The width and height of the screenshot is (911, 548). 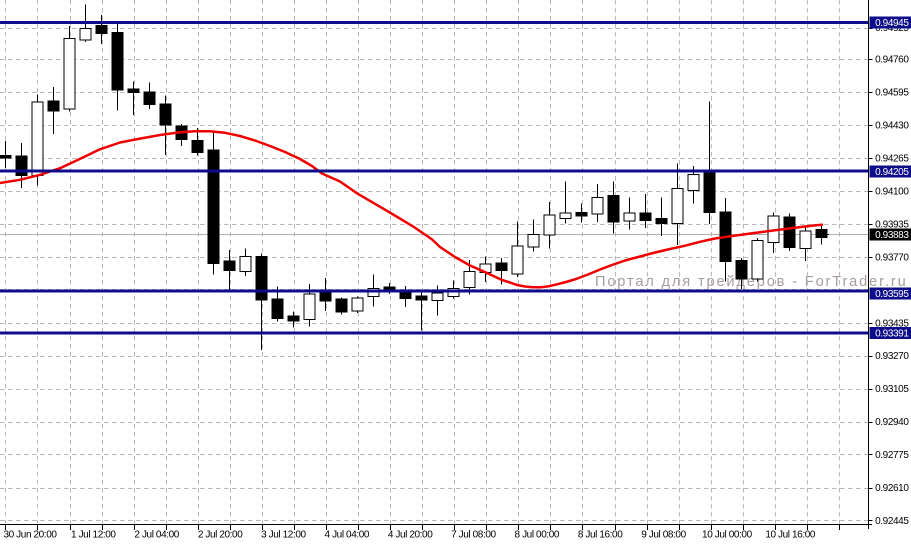 What do you see at coordinates (892, 356) in the screenshot?
I see `svg-text: 0.93270` at bounding box center [892, 356].